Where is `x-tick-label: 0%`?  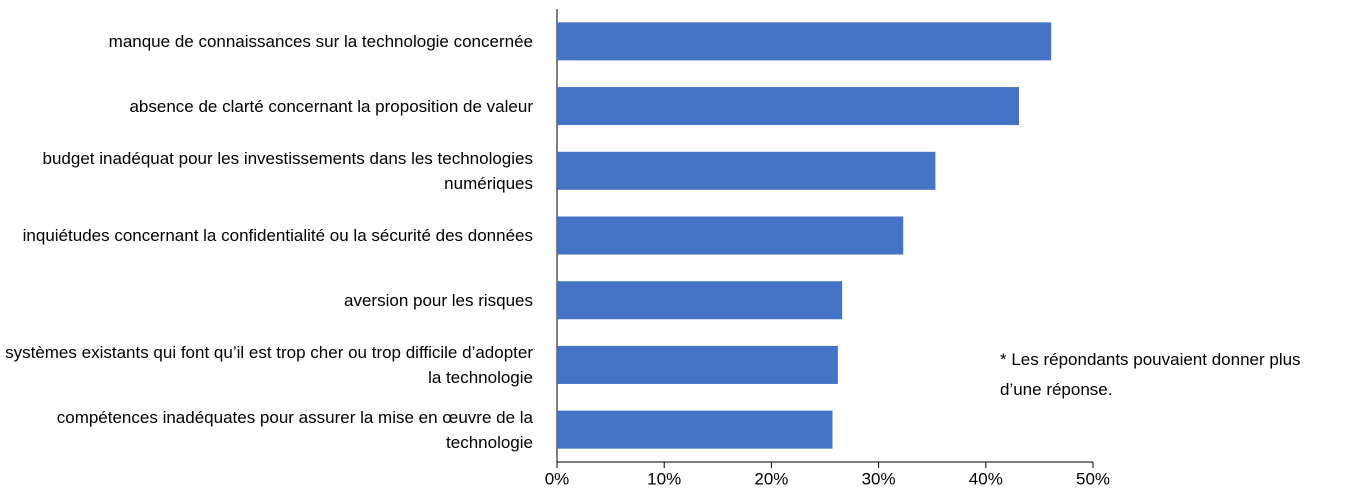
x-tick-label: 0% is located at coordinates (557, 478).